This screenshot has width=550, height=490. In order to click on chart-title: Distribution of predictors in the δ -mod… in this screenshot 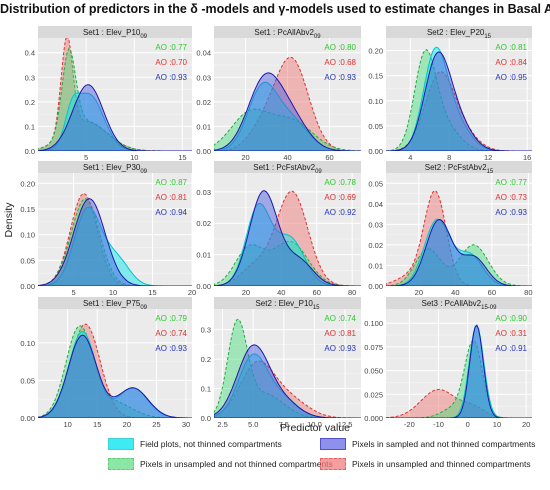, I will do `click(275, 9)`.